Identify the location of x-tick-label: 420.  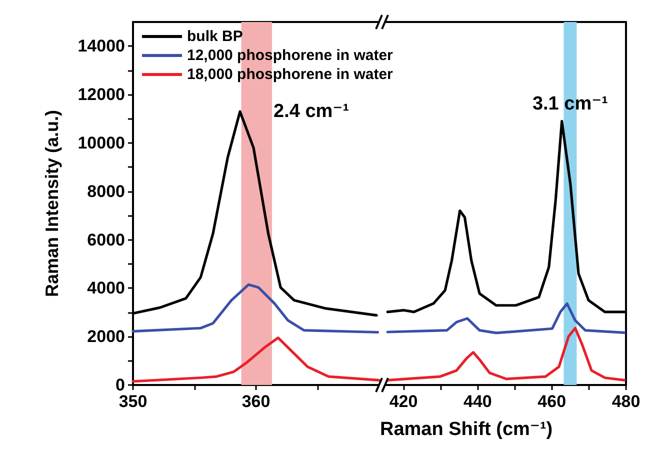
(403, 401).